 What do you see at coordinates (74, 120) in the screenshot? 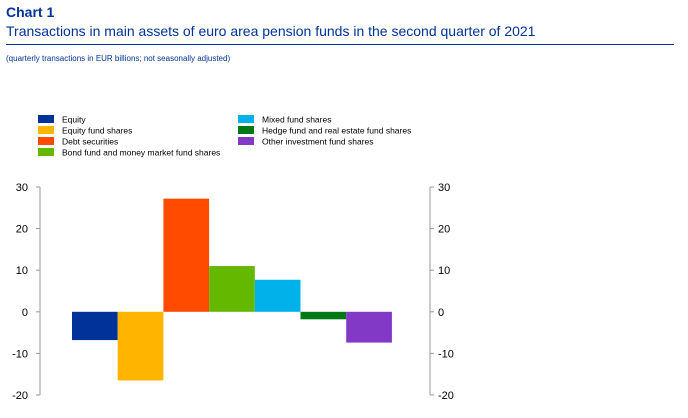
I see `legend-label: Equity` at bounding box center [74, 120].